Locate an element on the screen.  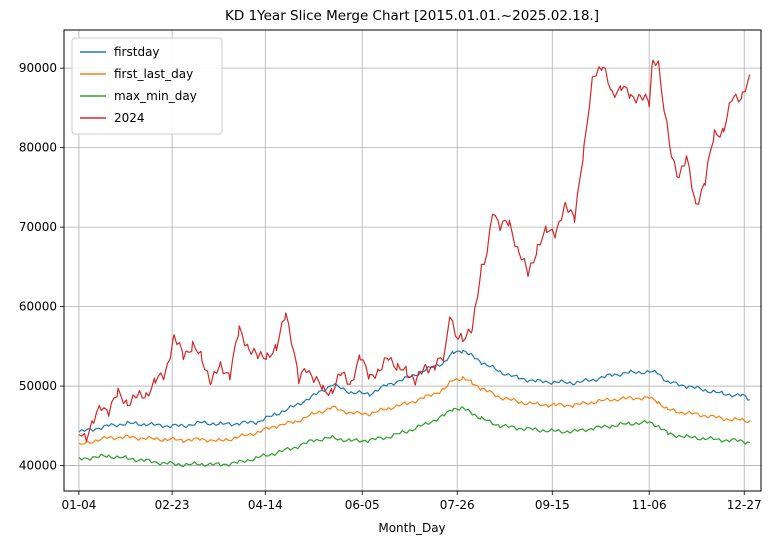
series-line-first_last_day is located at coordinates (414, 410).